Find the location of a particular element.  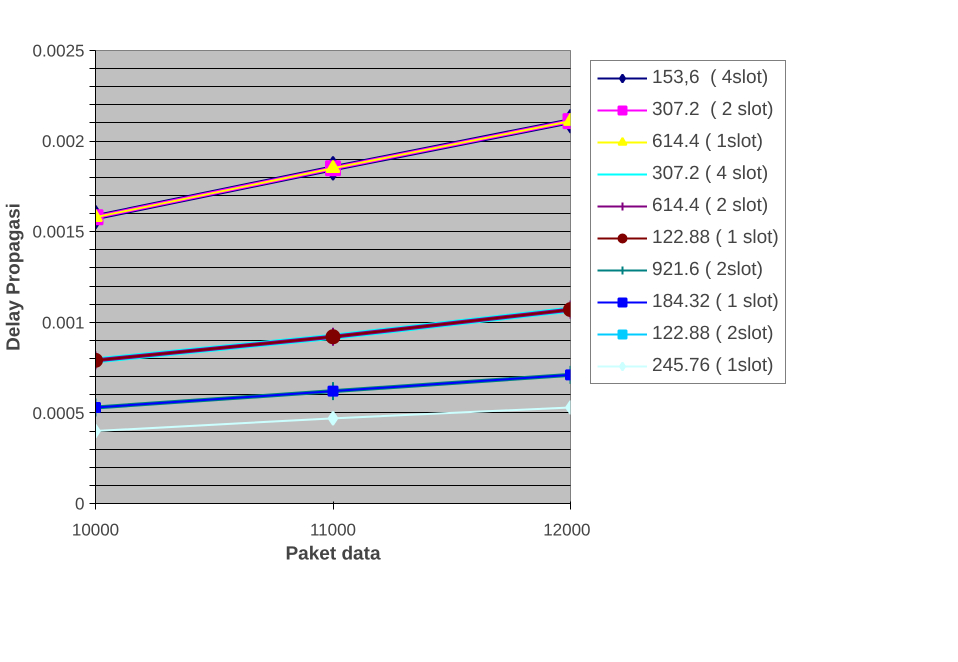

legend-label: 307.2 ( 2 slot) is located at coordinates (713, 110).